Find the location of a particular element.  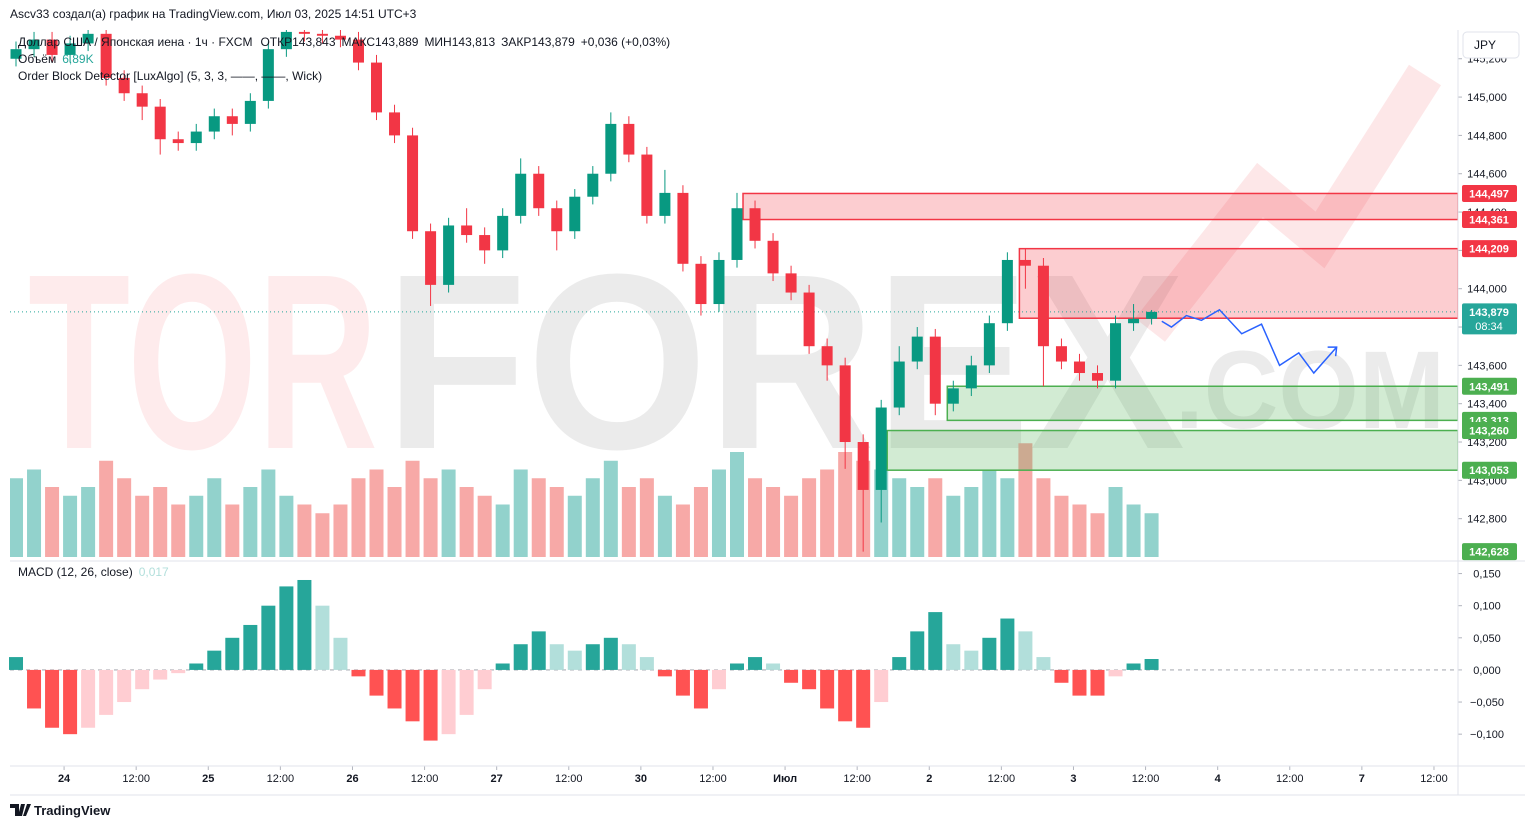

ohlc-value: 143,843 is located at coordinates (314, 42).